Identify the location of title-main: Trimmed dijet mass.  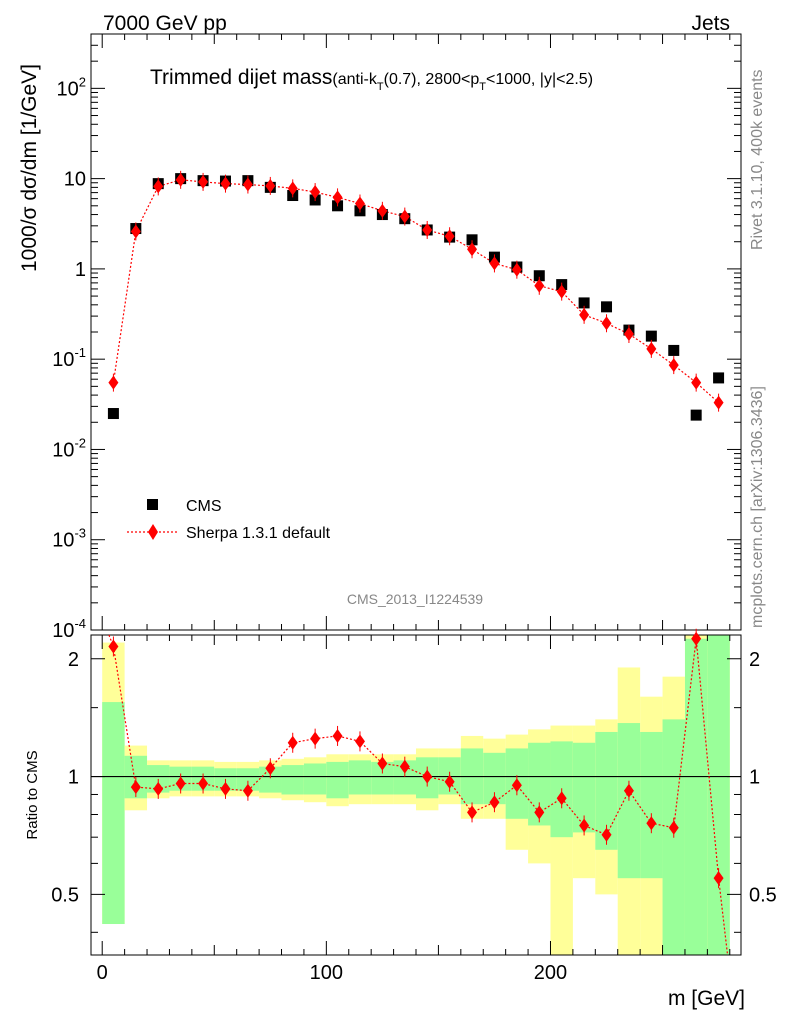
(241, 77).